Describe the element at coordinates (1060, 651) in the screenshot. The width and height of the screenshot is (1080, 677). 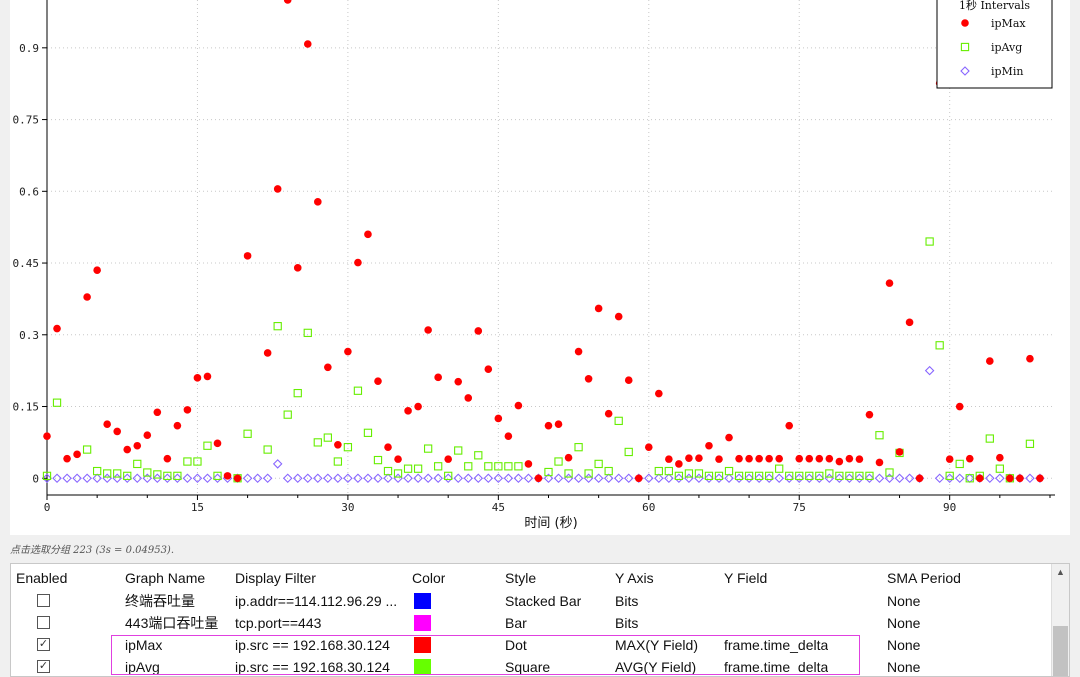
I see `scroll-thumb` at that location.